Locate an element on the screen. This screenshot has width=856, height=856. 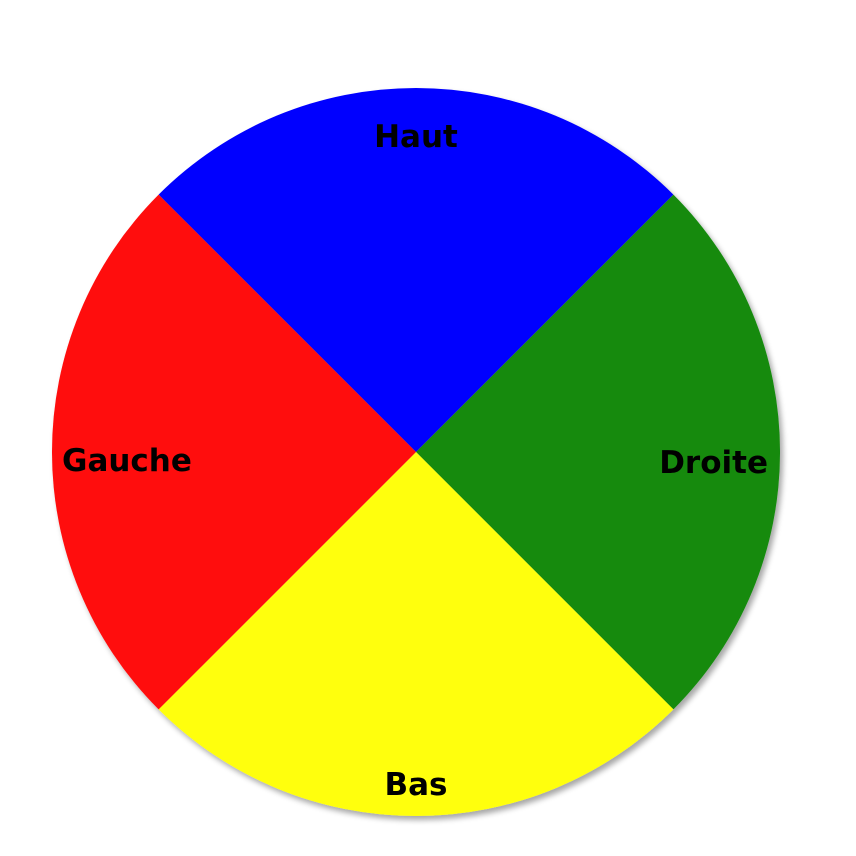
label-droite: Droite is located at coordinates (713, 463).